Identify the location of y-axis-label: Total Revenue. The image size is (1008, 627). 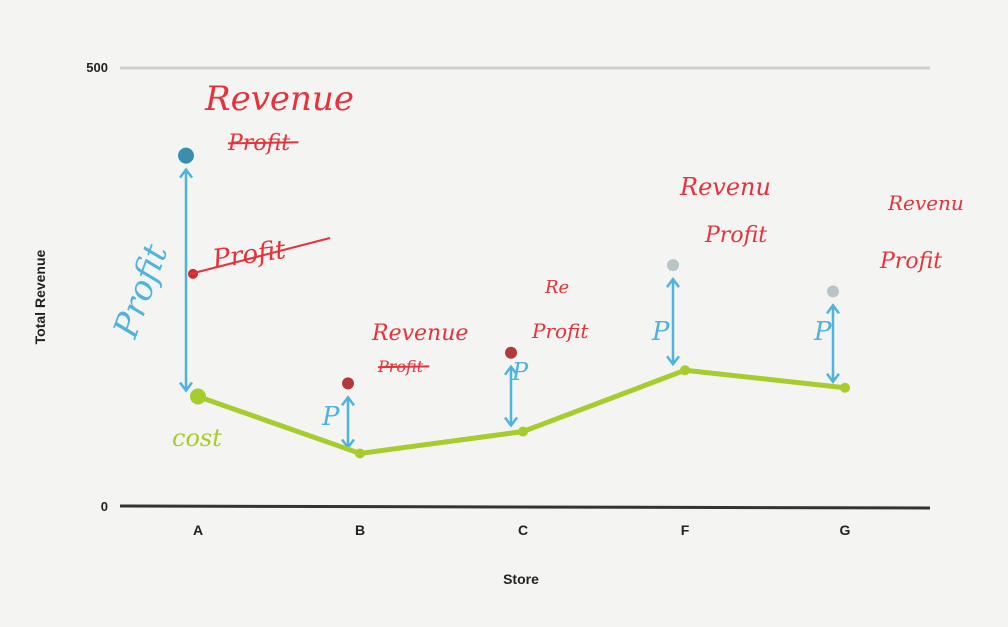
(40, 296).